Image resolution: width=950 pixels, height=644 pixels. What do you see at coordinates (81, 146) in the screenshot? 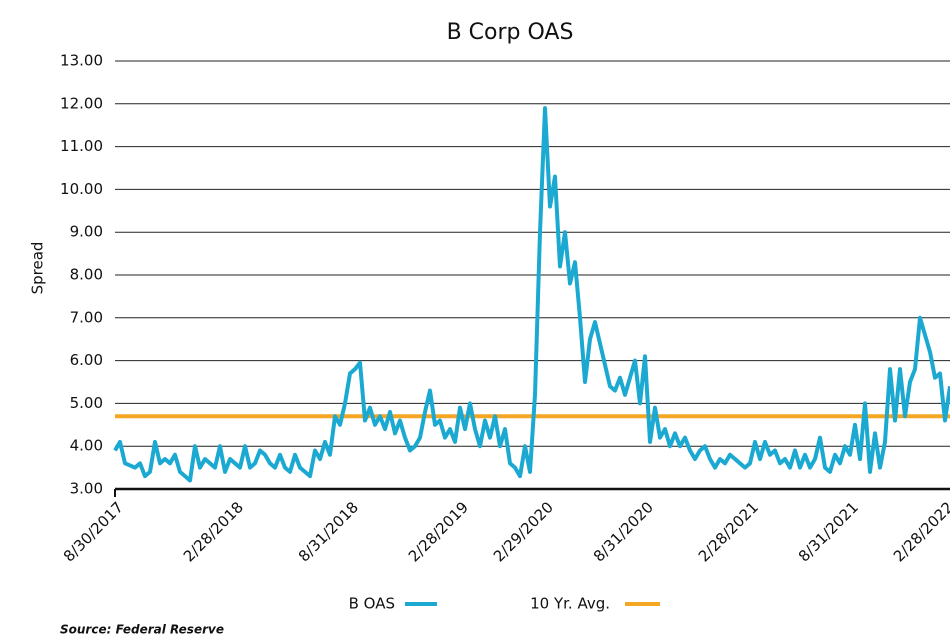
I see `y-tick-label: 11.00` at bounding box center [81, 146].